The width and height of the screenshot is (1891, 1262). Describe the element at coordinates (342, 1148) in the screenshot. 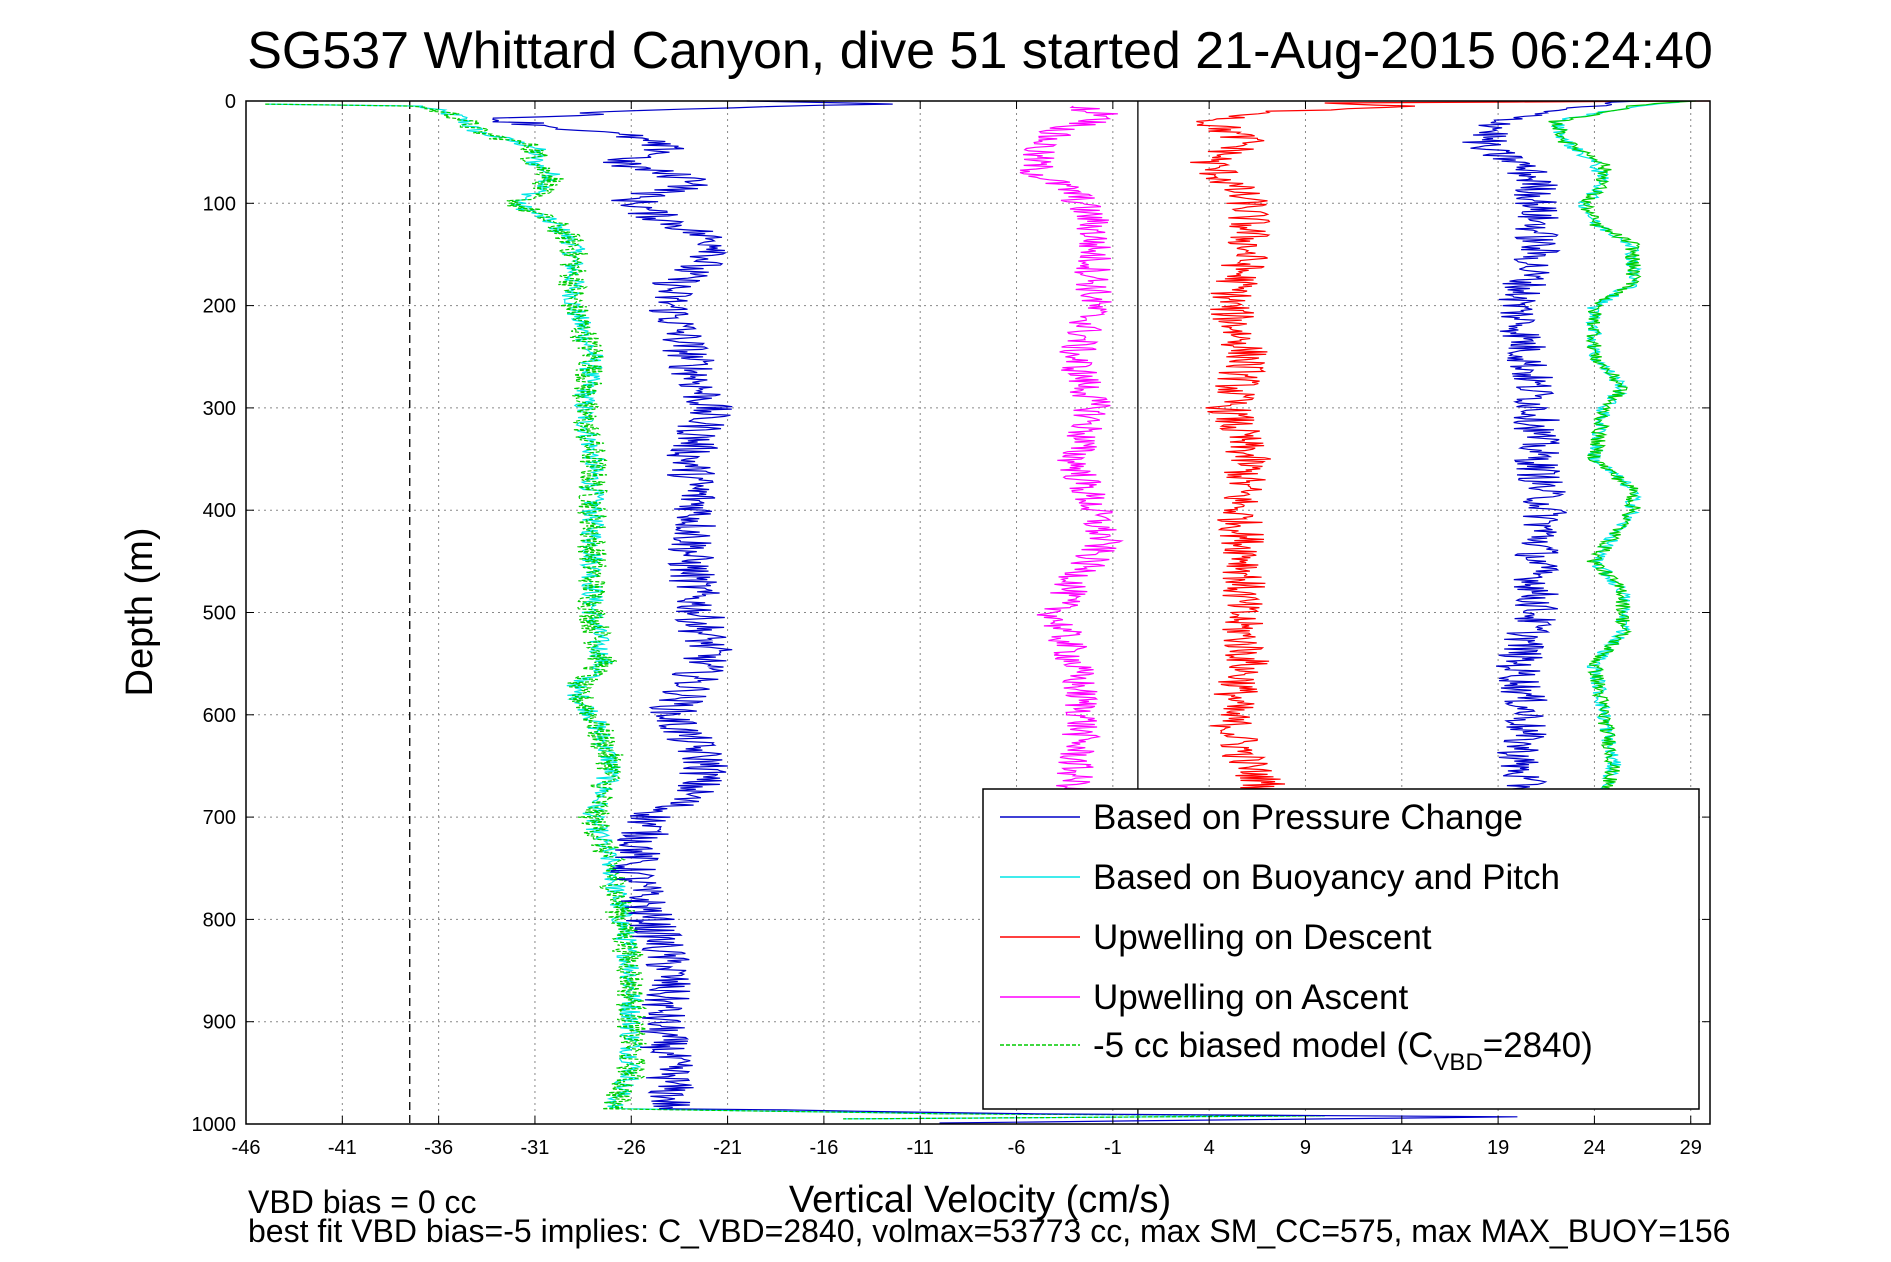

I see `x-tick-label: -41` at that location.